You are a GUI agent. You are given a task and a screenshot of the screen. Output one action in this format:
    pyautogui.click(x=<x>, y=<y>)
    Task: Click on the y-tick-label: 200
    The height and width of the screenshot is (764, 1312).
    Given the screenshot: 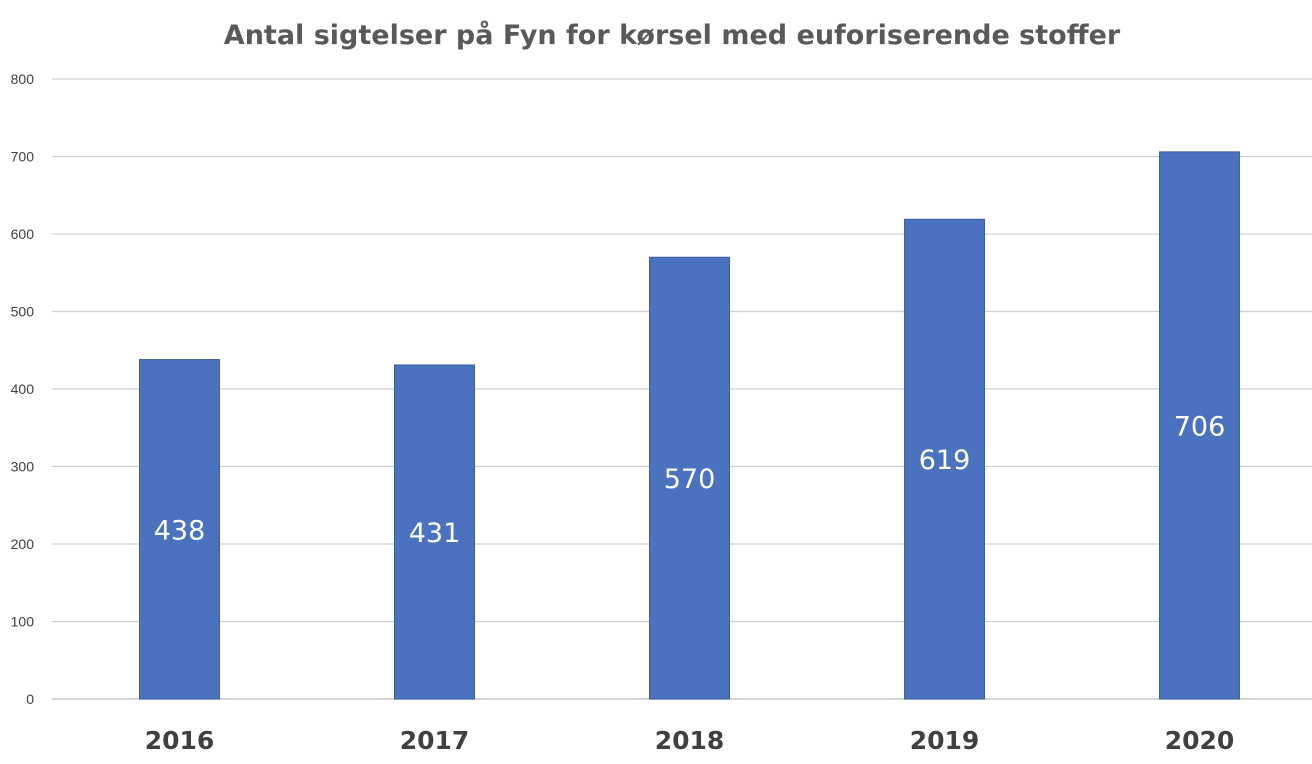 What is the action you would take?
    pyautogui.click(x=23, y=544)
    